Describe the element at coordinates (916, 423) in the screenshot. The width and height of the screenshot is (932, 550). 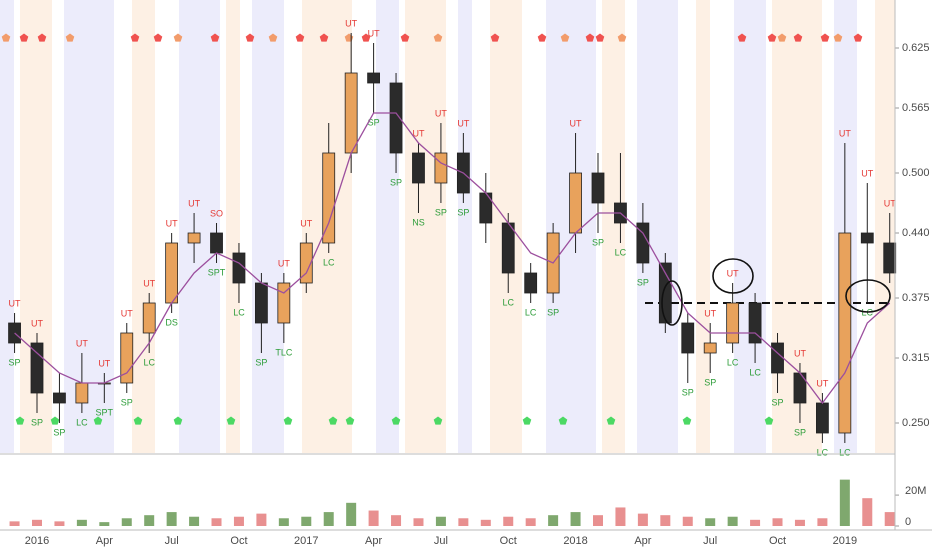
I see `y-tick-label: 0.250` at that location.